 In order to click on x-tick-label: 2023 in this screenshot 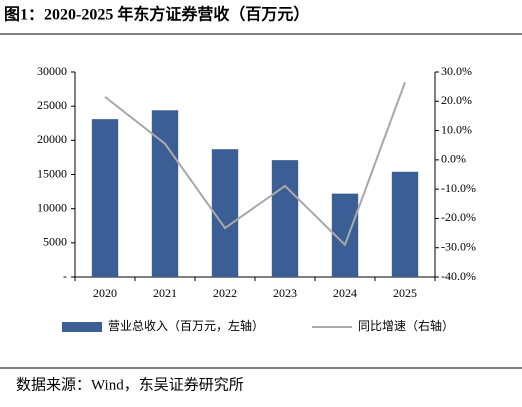, I will do `click(285, 293)`.